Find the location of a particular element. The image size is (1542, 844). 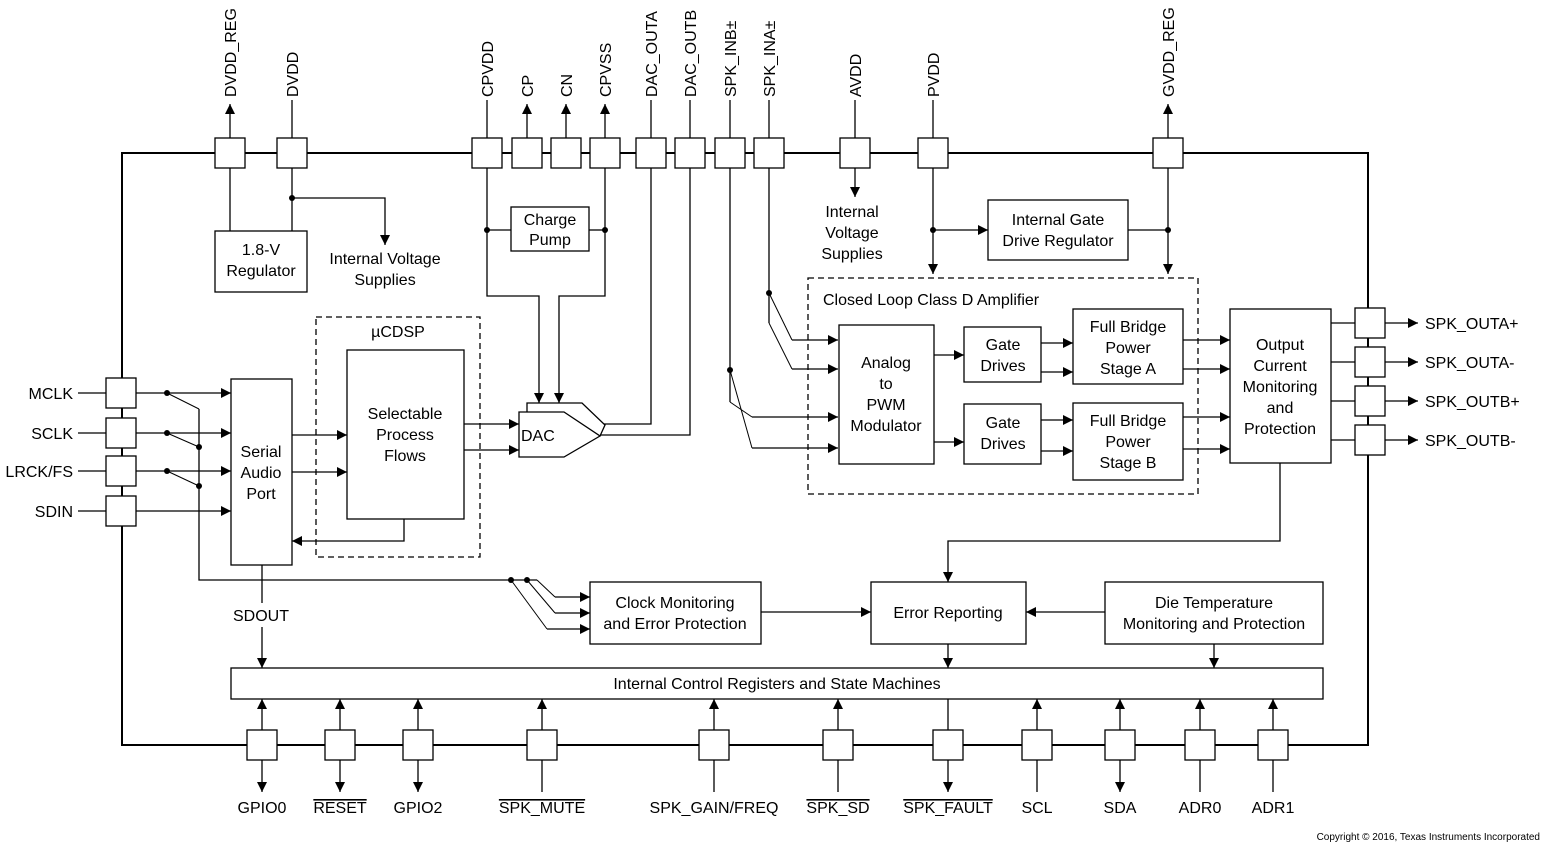

pin-spk-ina-label: SPK_INA± is located at coordinates (770, 58).